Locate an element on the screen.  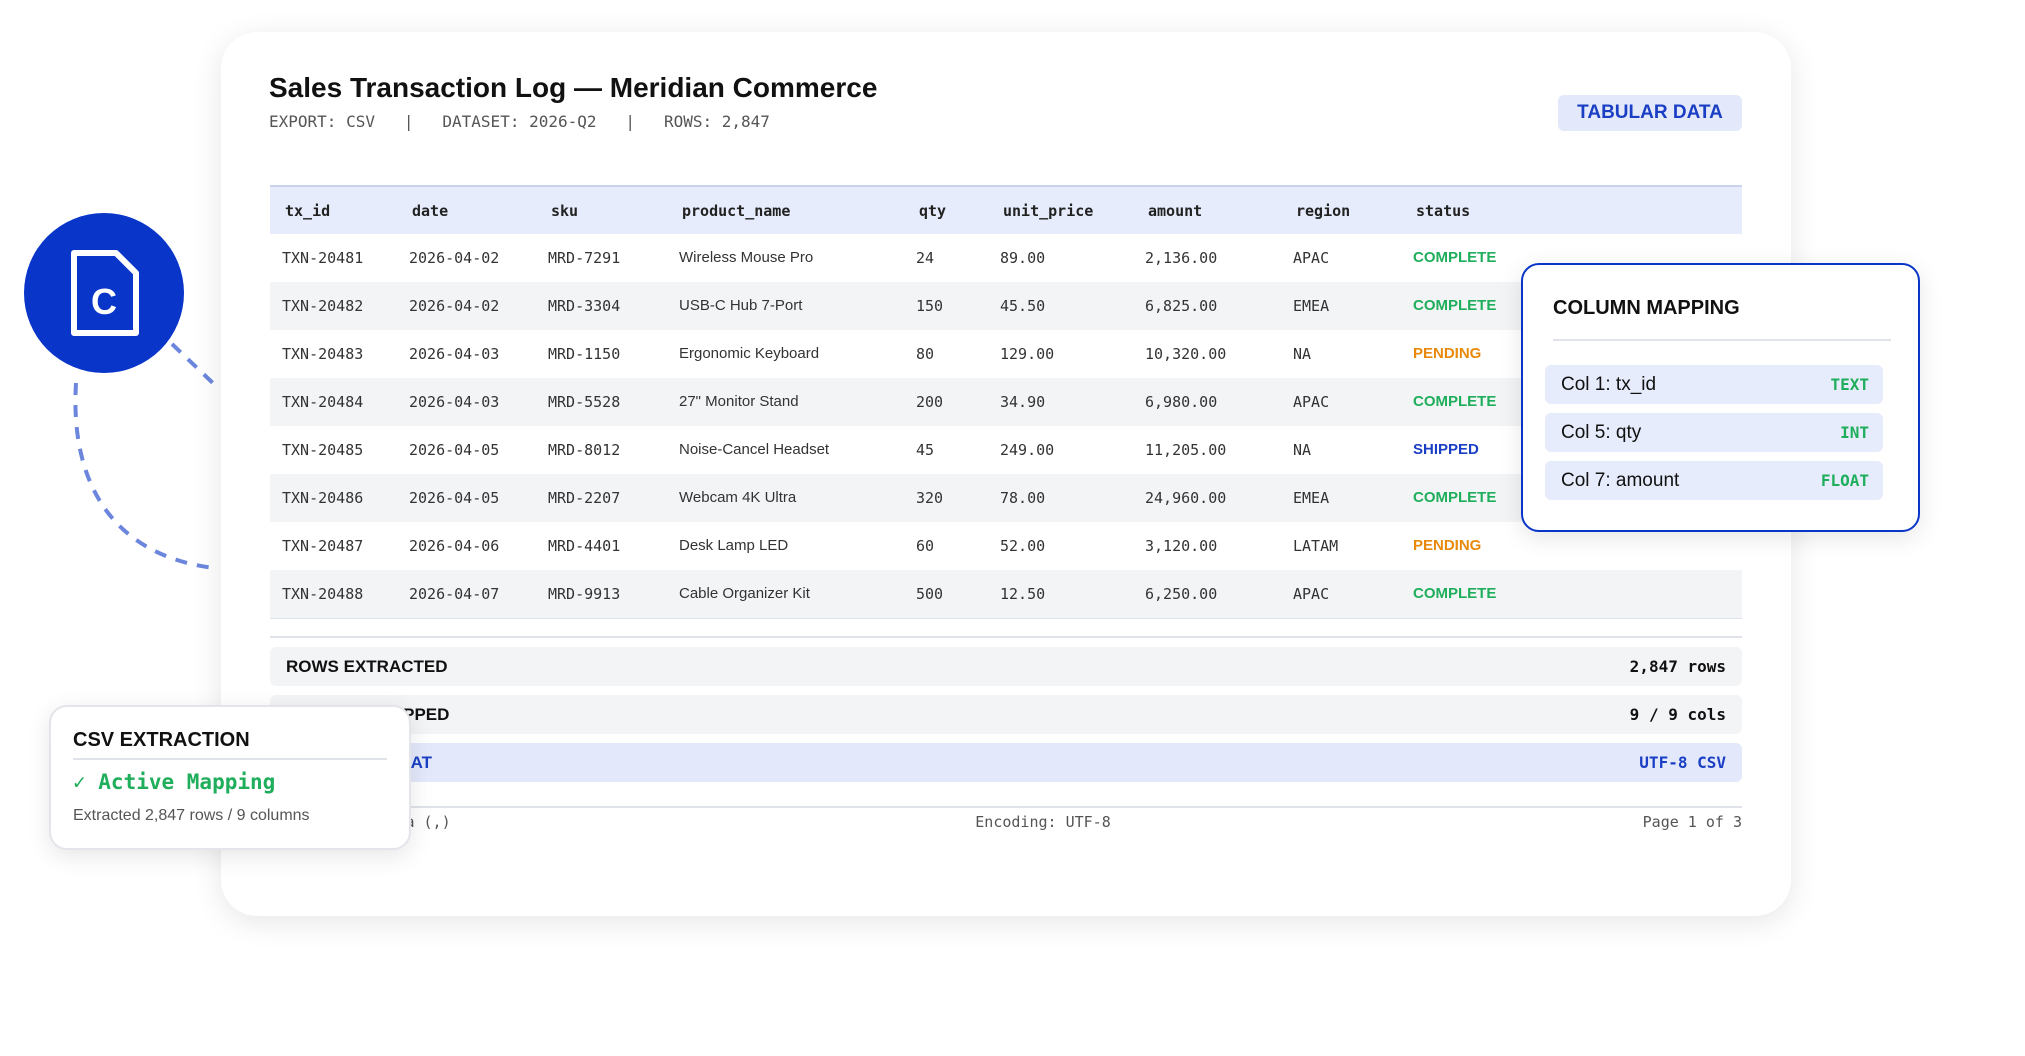
cell: MRD-1150 is located at coordinates (584, 354).